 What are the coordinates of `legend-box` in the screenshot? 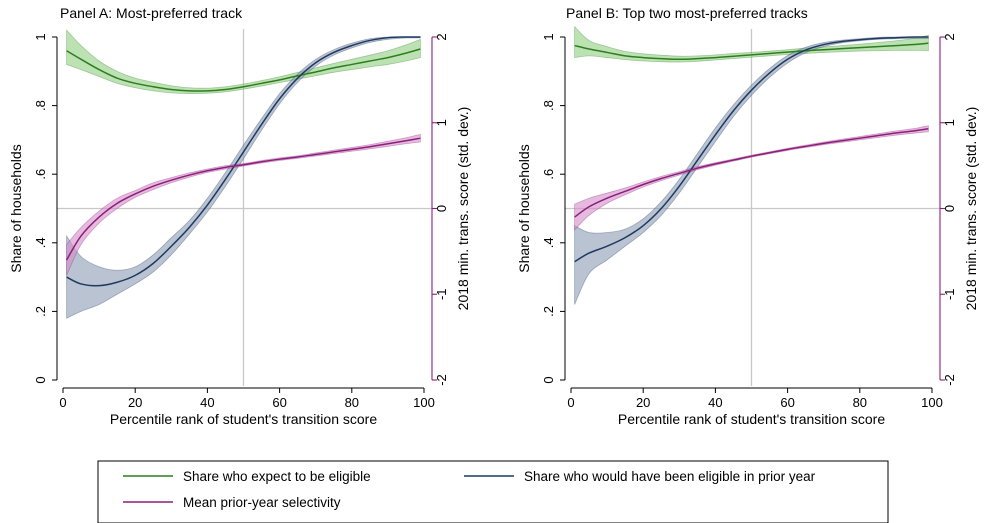 It's located at (493, 491).